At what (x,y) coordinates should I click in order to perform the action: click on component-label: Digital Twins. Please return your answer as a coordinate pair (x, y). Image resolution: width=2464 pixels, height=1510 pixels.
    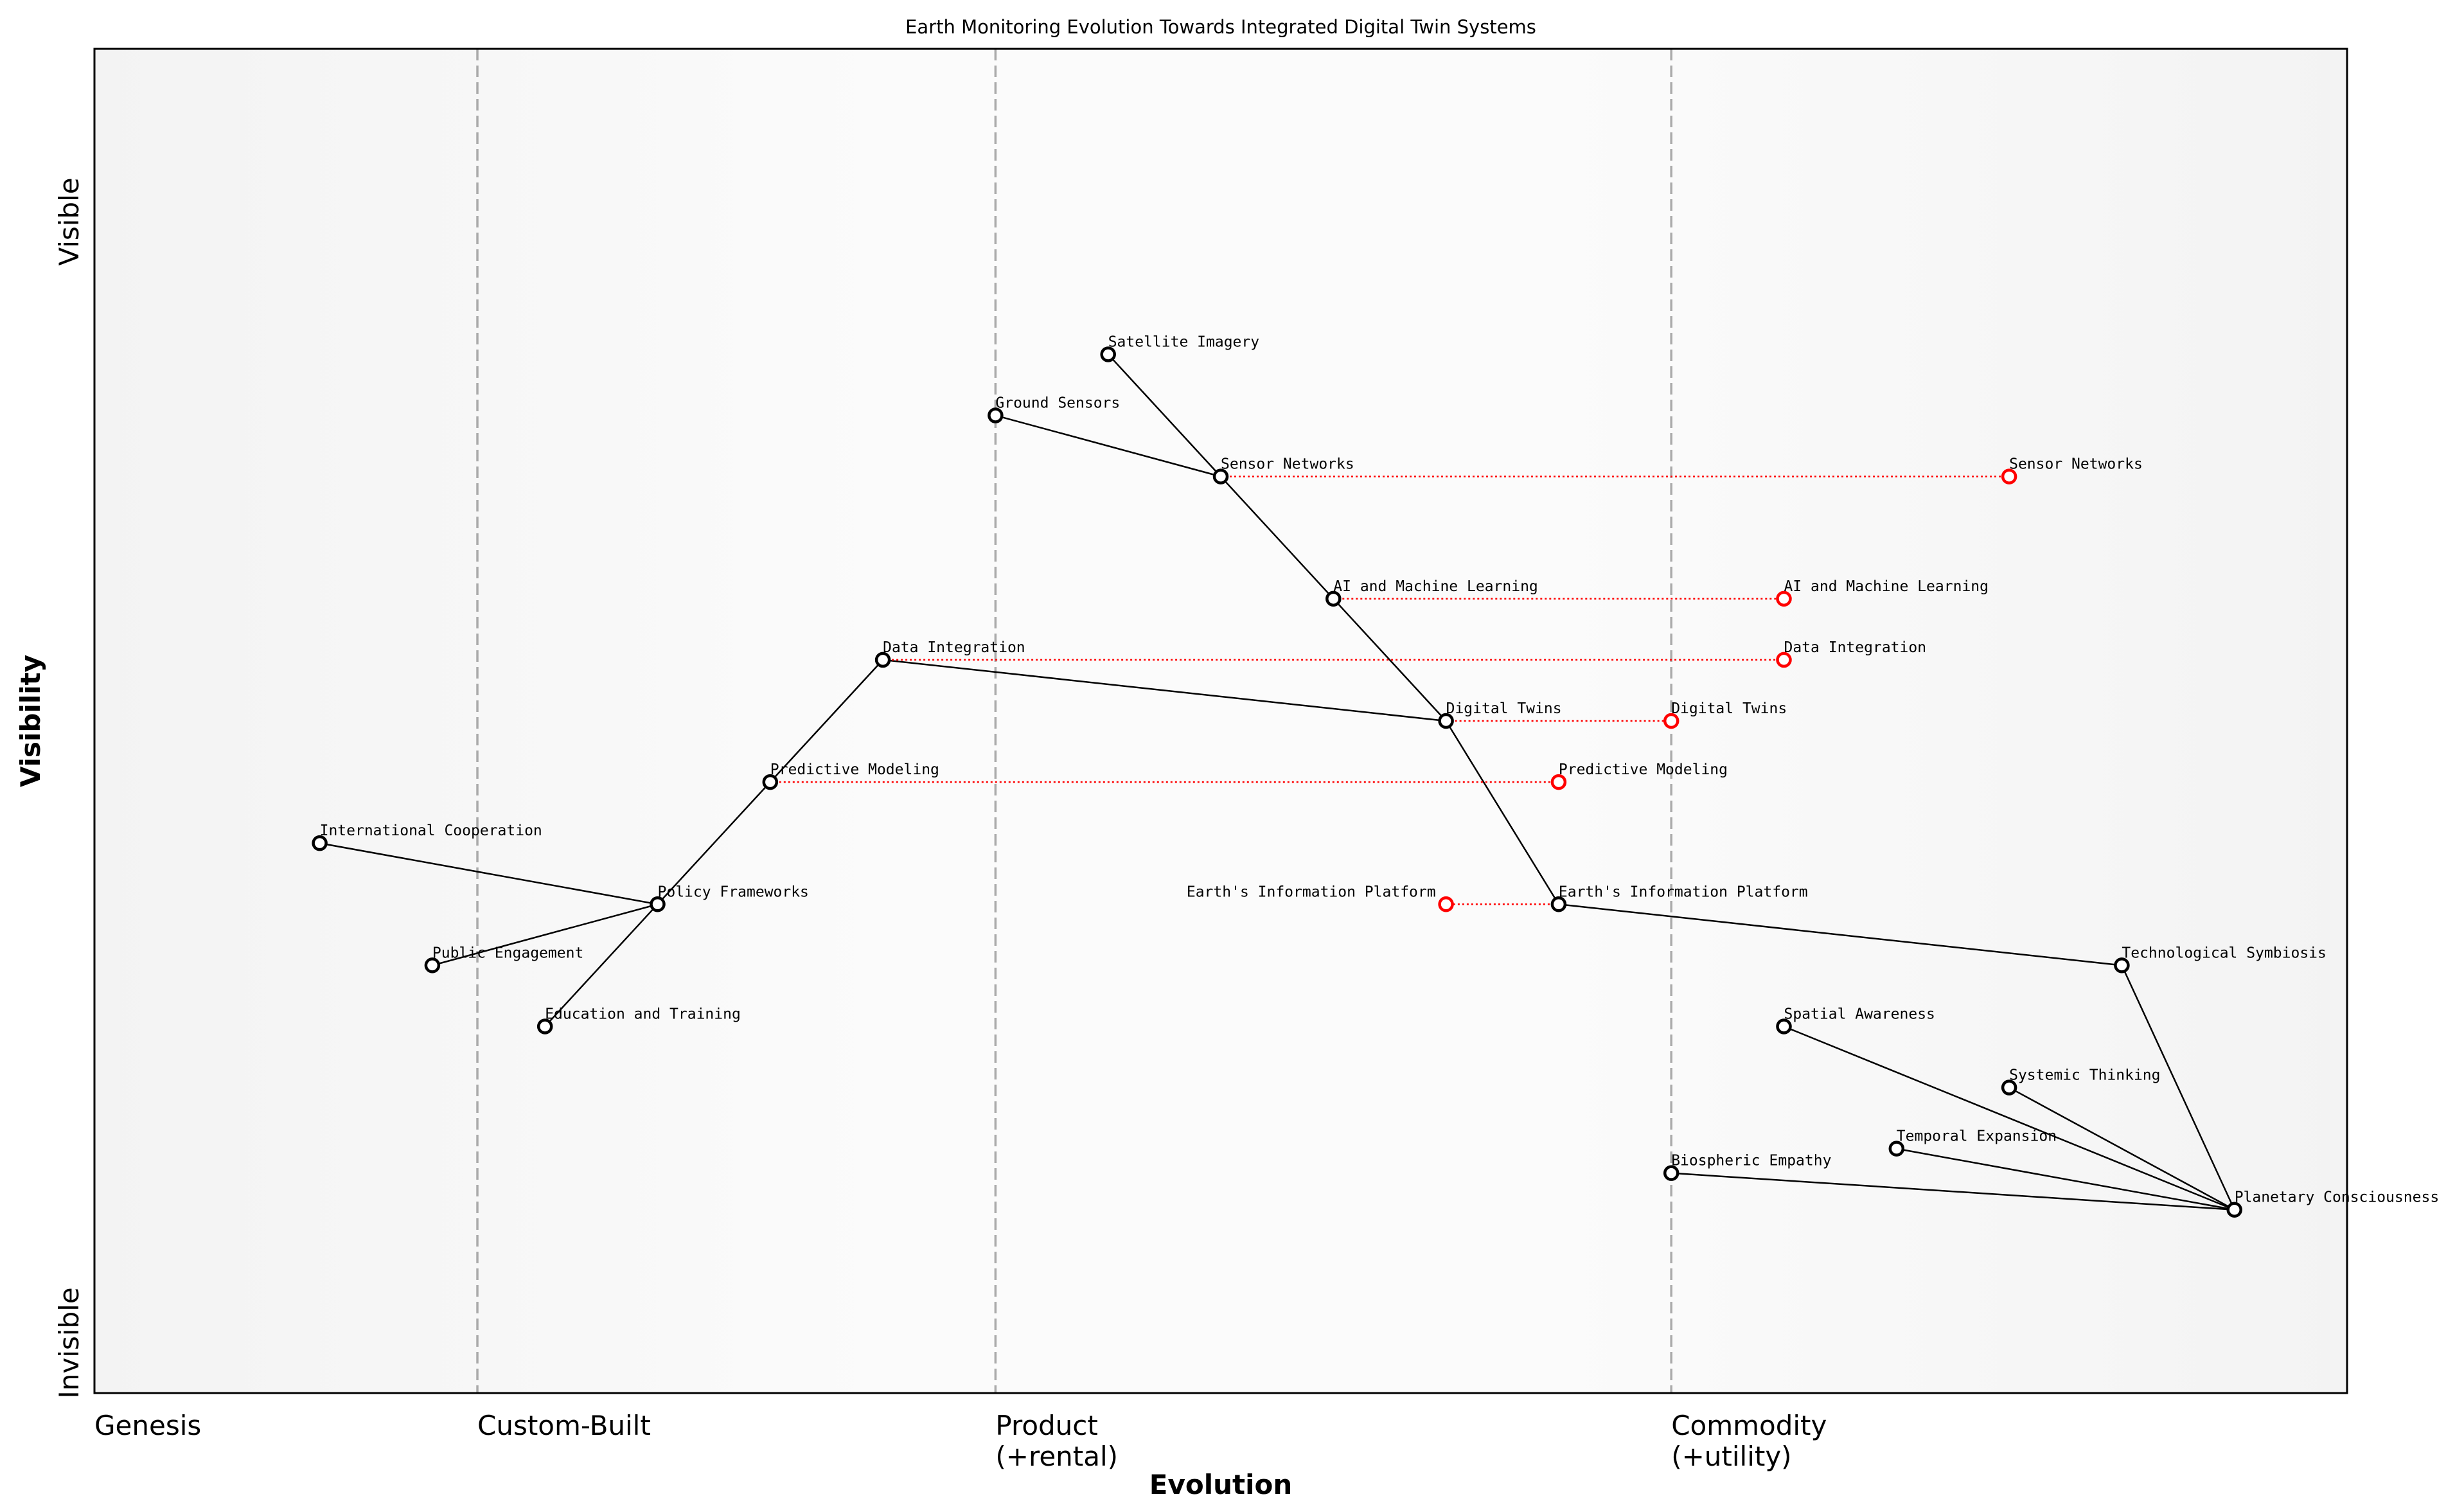
    Looking at the image, I should click on (1504, 708).